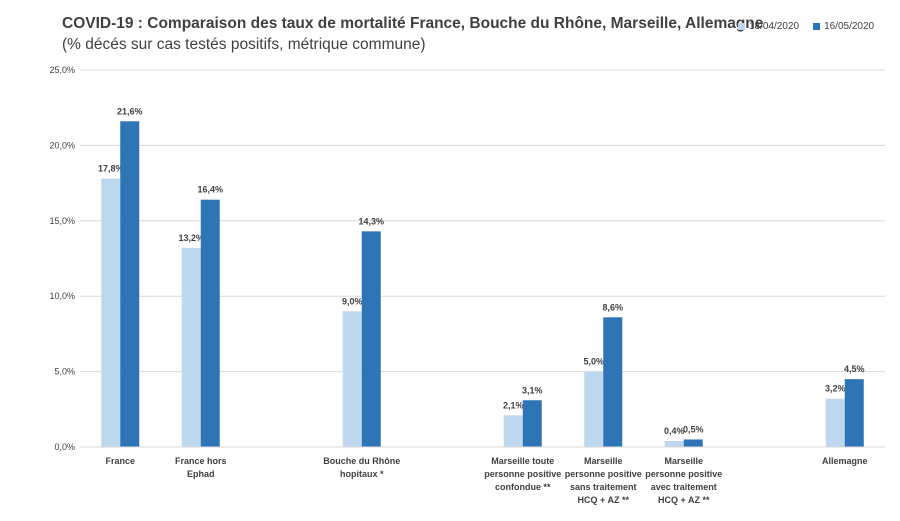 The image size is (900, 521). I want to click on legend-label-series-1: 18/04/2020, so click(774, 26).